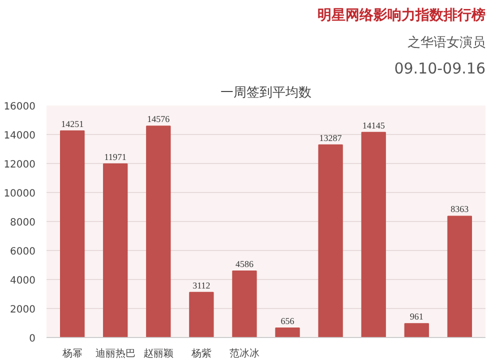  What do you see at coordinates (201, 285) in the screenshot?
I see `data-label: 3112` at bounding box center [201, 285].